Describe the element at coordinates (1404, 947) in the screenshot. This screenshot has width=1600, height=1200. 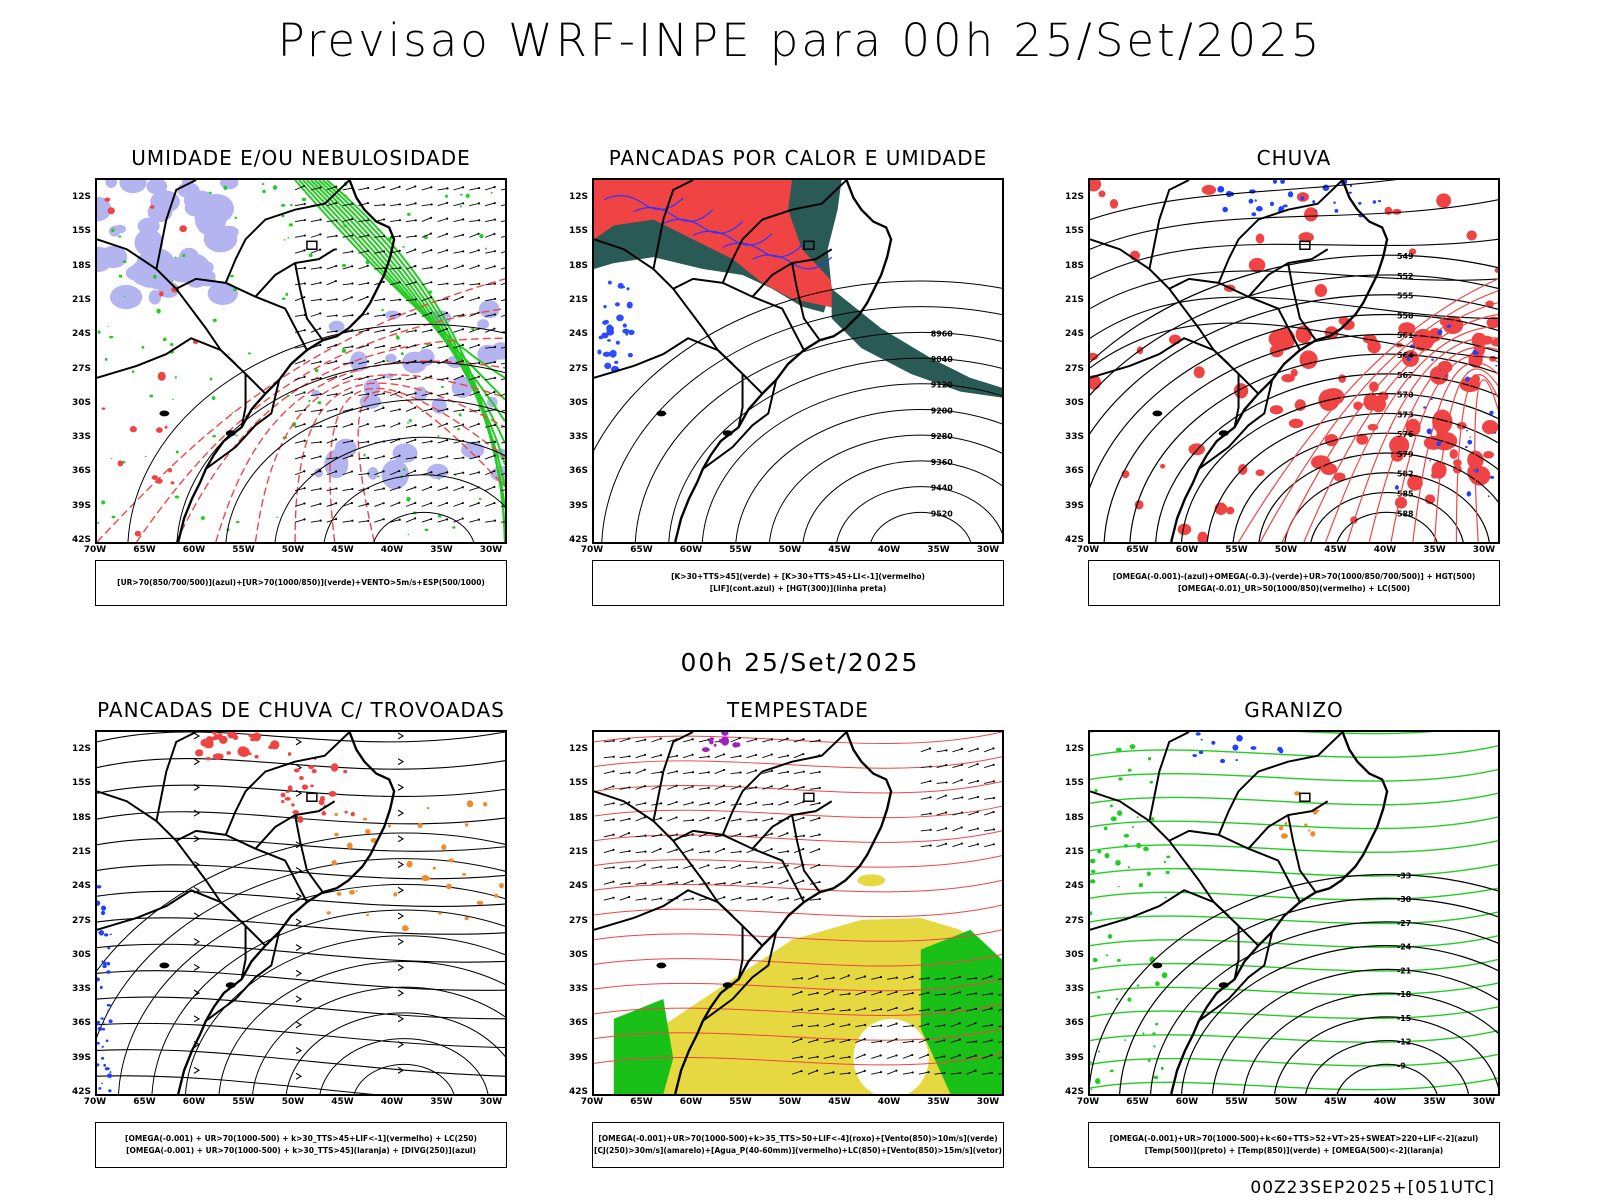
I see `svg-text: -24` at that location.